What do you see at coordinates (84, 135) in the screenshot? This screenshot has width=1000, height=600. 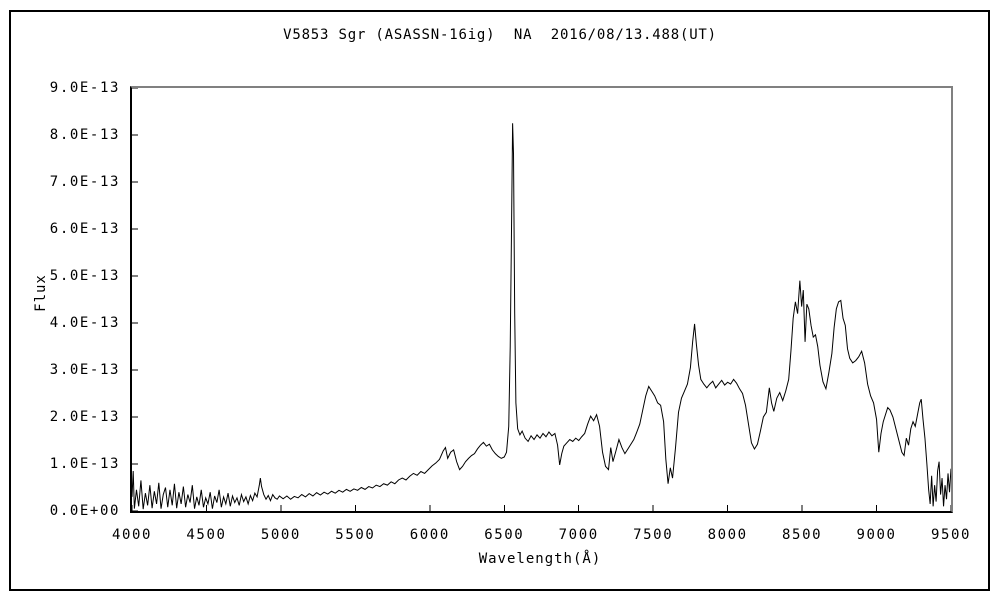 I see `y-tick-label: 8.0E-13` at bounding box center [84, 135].